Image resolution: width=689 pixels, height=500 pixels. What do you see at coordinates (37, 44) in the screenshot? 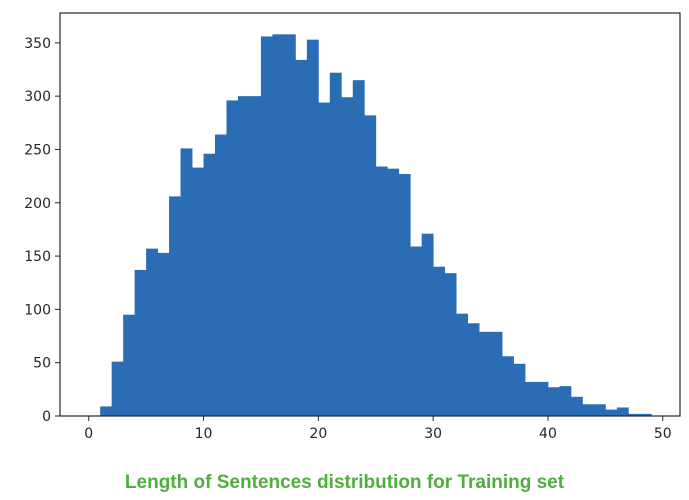
I see `y-tick-label: 350` at bounding box center [37, 44].